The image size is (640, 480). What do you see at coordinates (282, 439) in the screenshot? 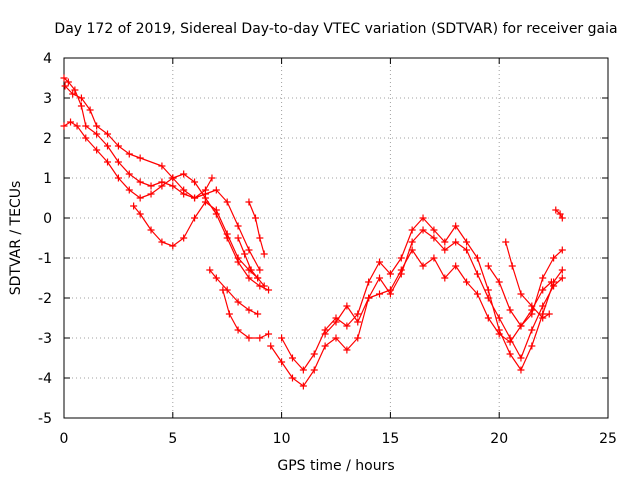
I see `x-tick-label: 10` at bounding box center [282, 439].